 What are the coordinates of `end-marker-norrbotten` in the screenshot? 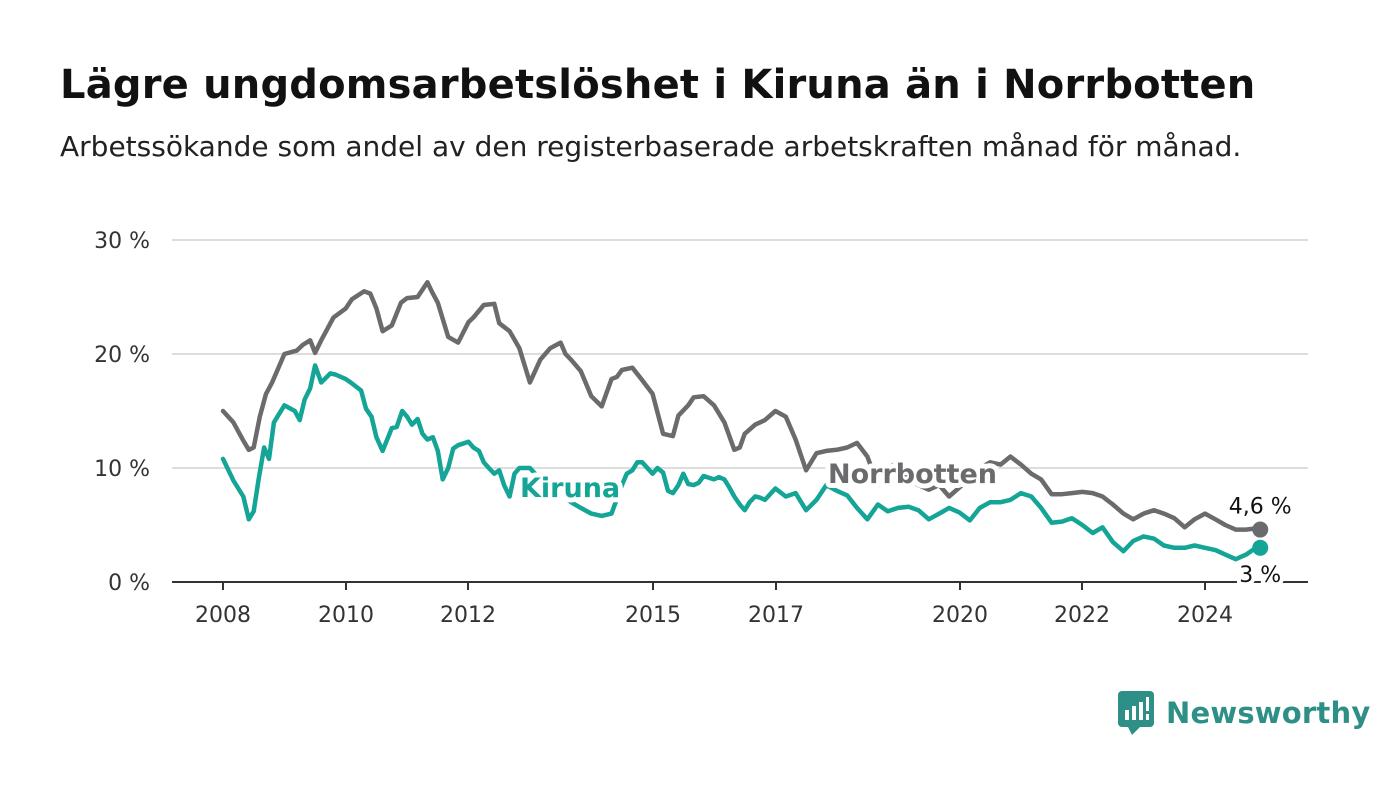 It's located at (1260, 529).